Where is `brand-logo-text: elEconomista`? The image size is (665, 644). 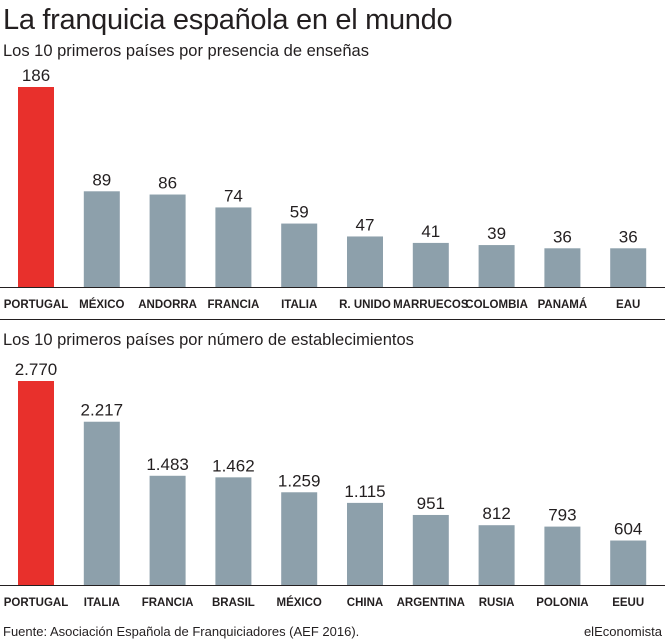 brand-logo-text: elEconomista is located at coordinates (622, 631).